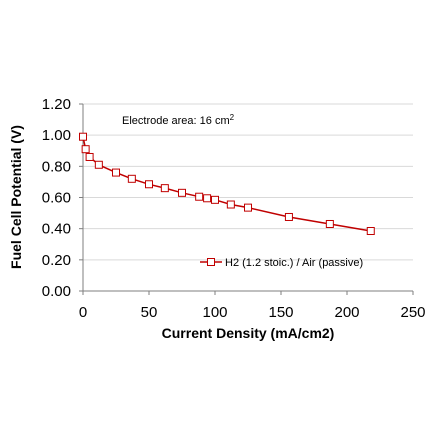  What do you see at coordinates (56, 260) in the screenshot?
I see `y-tick-label: 0.20` at bounding box center [56, 260].